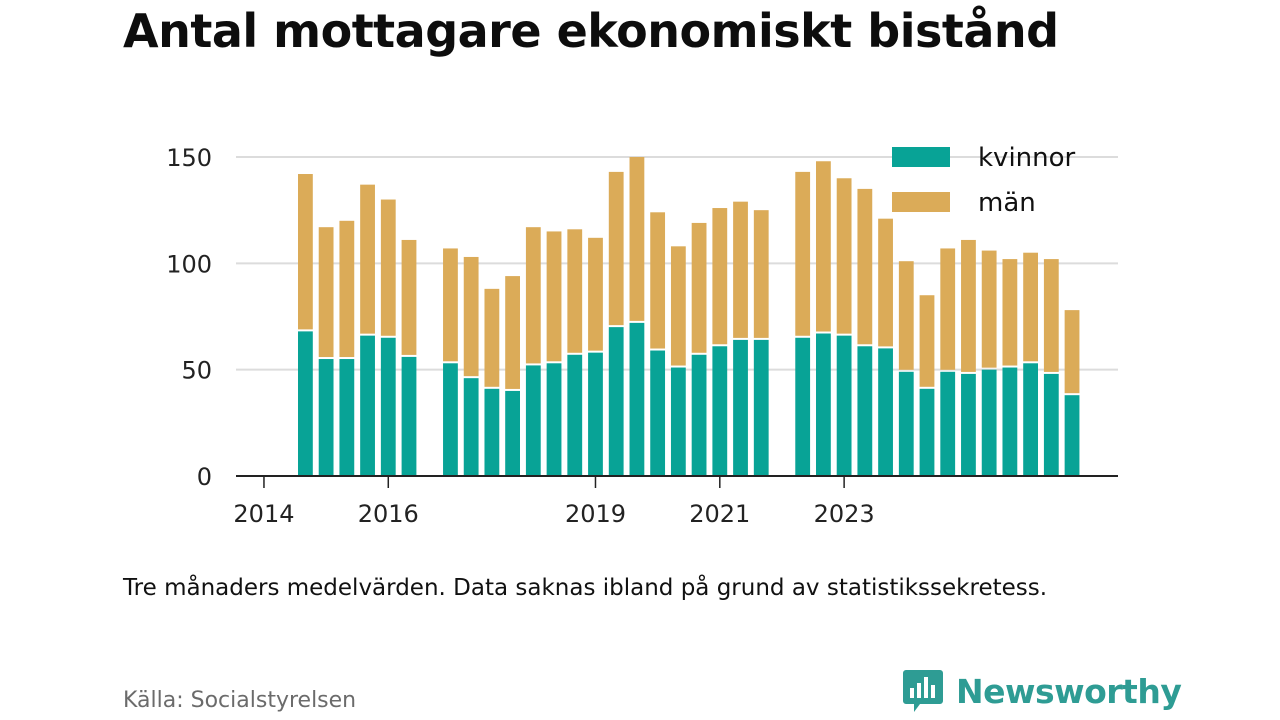 The height and width of the screenshot is (720, 1280). Describe the element at coordinates (719, 514) in the screenshot. I see `x-tick-label: 2021` at that location.